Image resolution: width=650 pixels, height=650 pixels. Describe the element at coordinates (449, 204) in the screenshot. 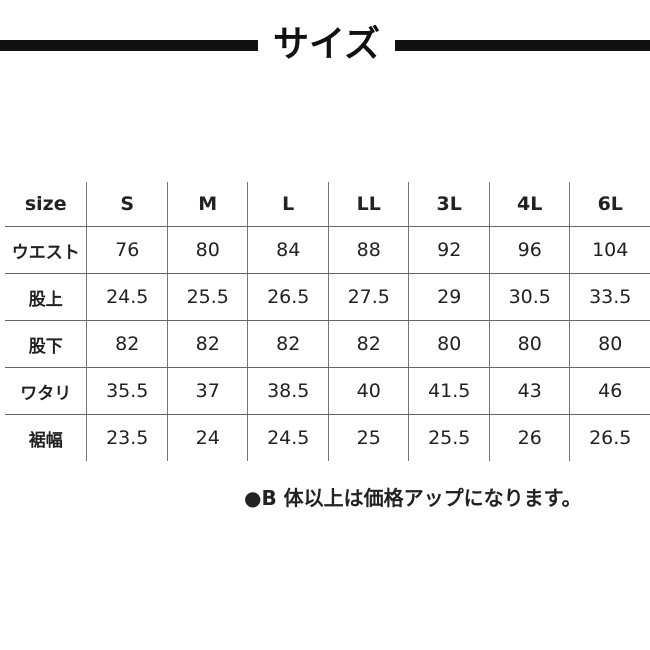

I see `header-cell: 3L` at that location.